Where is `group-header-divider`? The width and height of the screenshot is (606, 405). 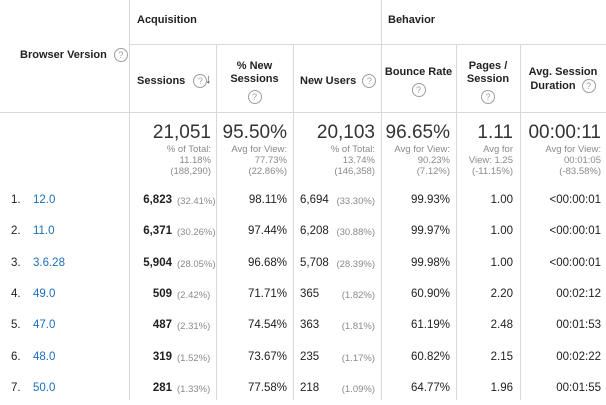
group-header-divider is located at coordinates (367, 44).